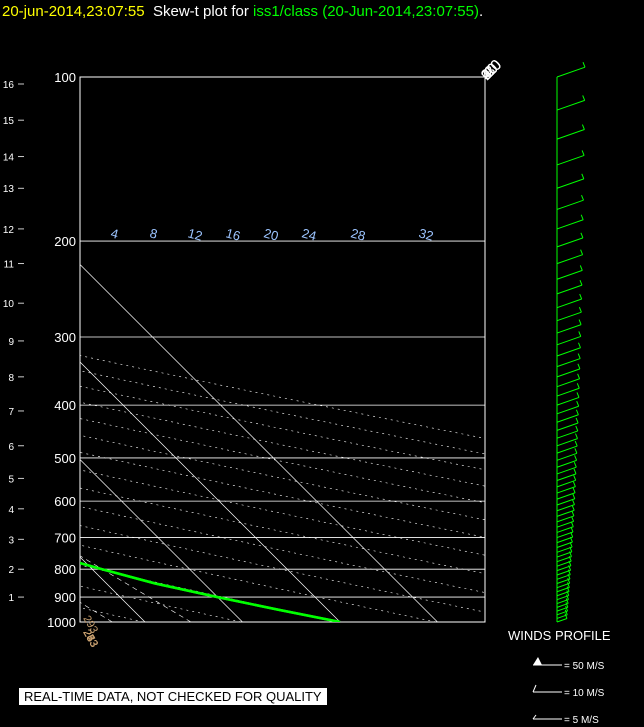 This screenshot has height=727, width=644. Describe the element at coordinates (366, 11) in the screenshot. I see `title-source: iss1/class (20-Jun-2014,23:07:55)` at that location.